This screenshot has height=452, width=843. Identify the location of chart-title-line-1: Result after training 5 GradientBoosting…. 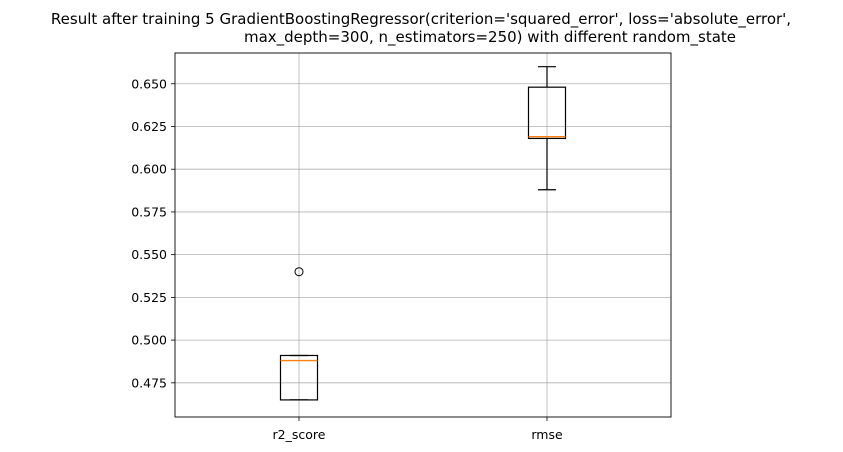
(421, 19).